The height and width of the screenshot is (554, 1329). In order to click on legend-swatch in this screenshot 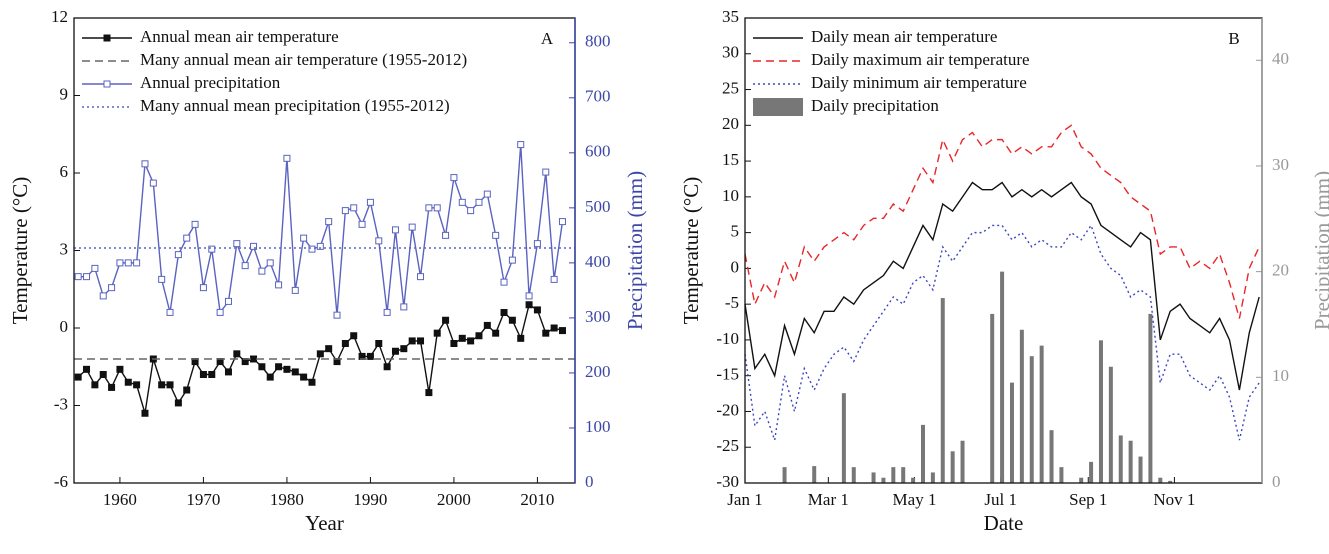, I will do `click(778, 107)`.